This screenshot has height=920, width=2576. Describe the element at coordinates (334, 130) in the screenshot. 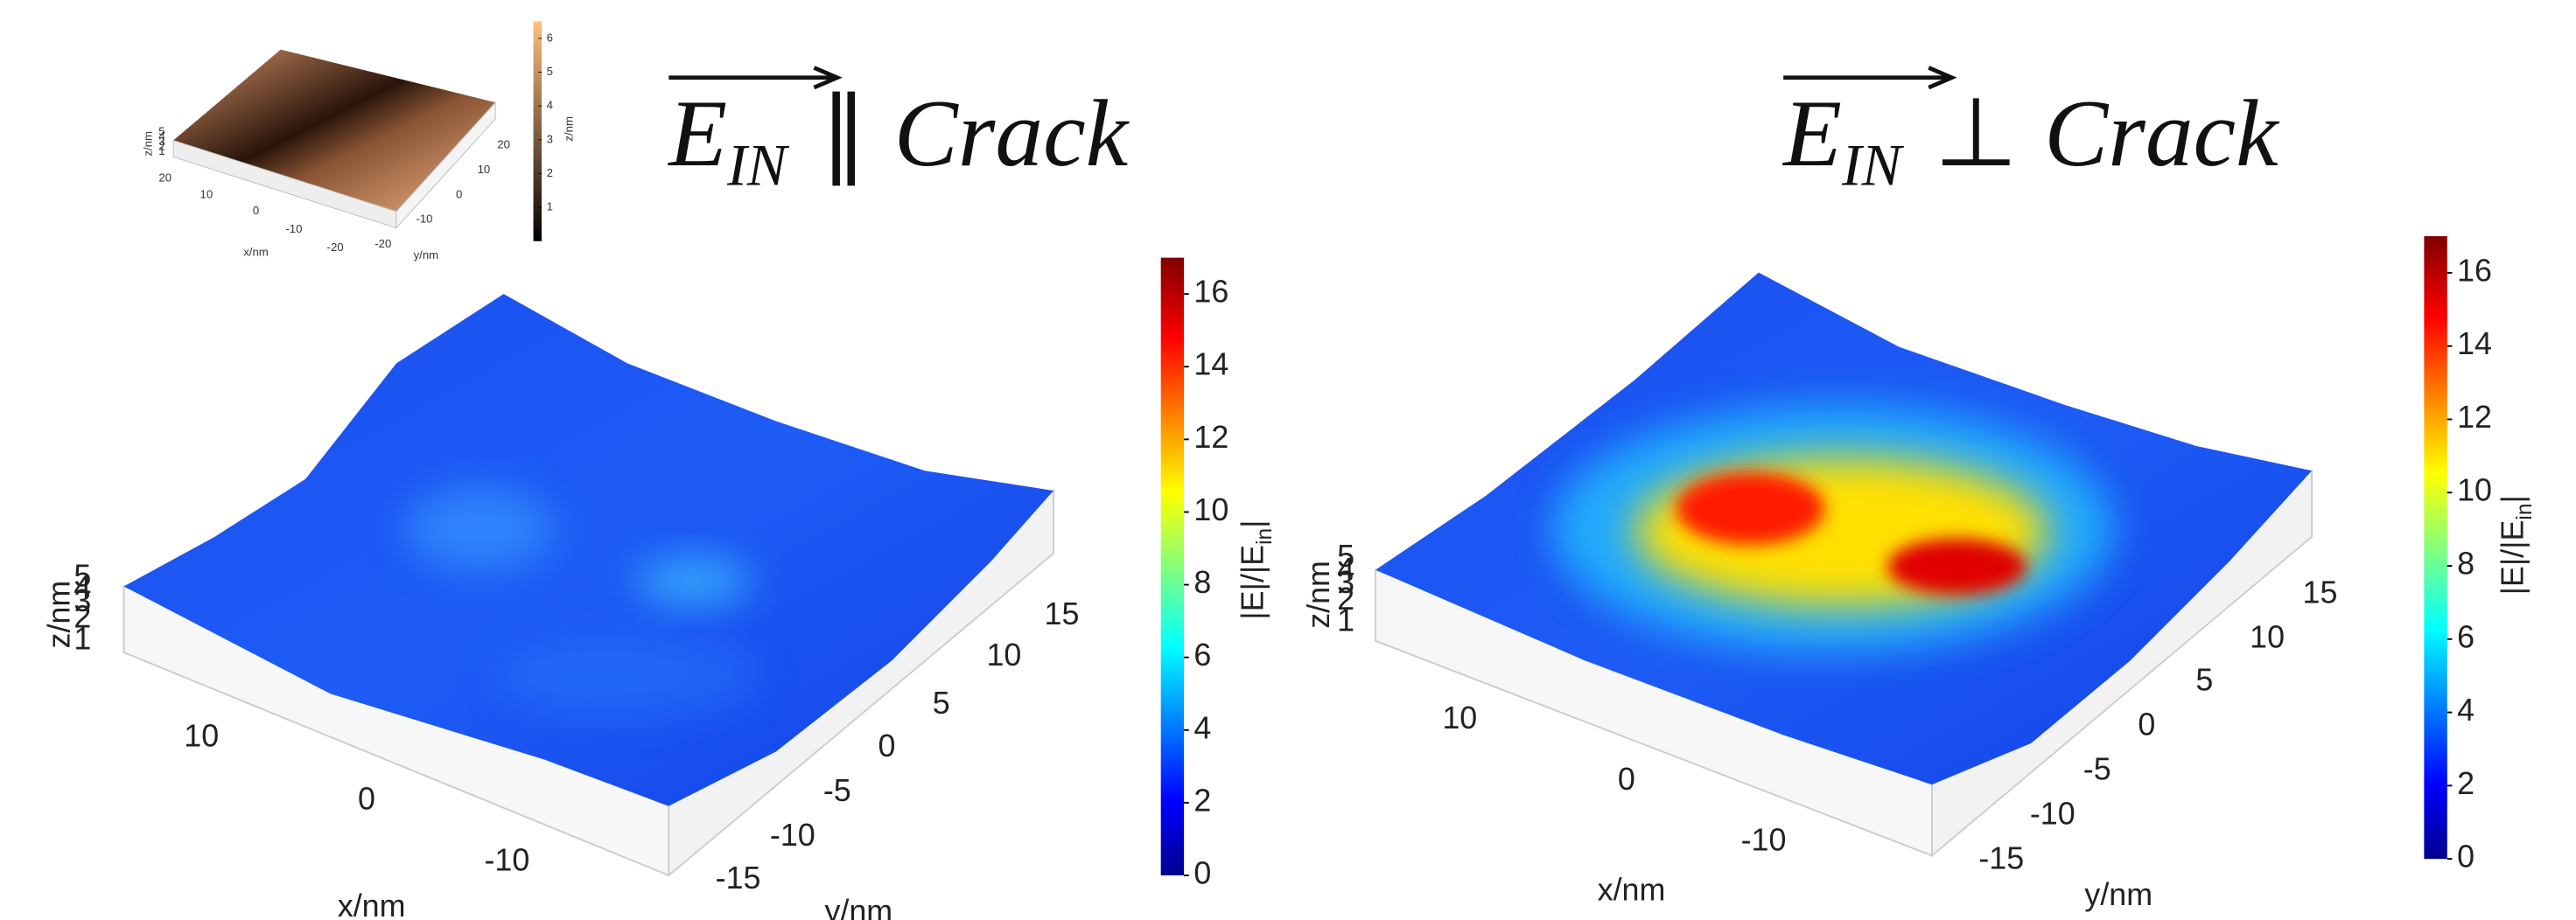

I see `inset-top` at that location.